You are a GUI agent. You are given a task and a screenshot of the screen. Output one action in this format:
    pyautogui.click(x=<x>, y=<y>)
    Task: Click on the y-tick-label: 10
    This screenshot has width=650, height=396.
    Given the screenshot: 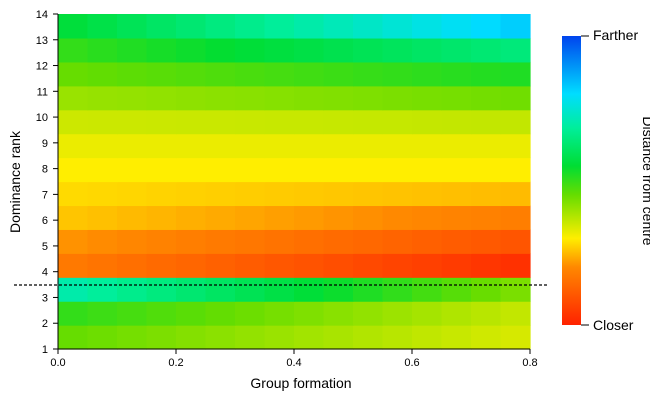 What is the action you would take?
    pyautogui.click(x=42, y=118)
    